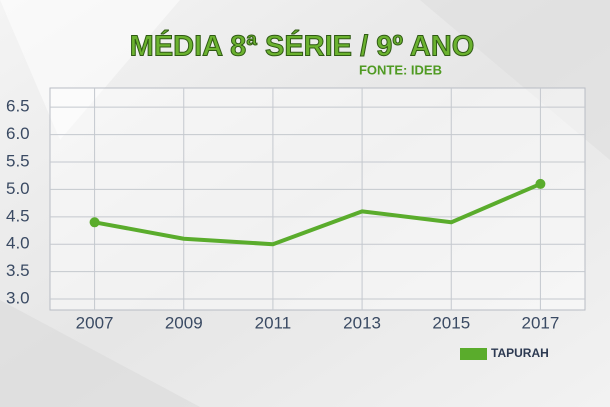 The height and width of the screenshot is (407, 610). Describe the element at coordinates (302, 46) in the screenshot. I see `chart-title: MÉDIA 8ª SÉRIE / 9º ANO` at that location.